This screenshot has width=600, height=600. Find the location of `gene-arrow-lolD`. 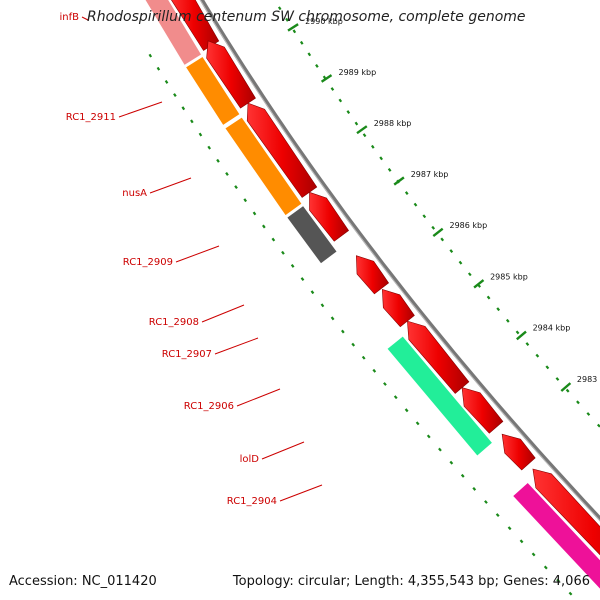

gene-arrow-lolD is located at coordinates (482, 410).